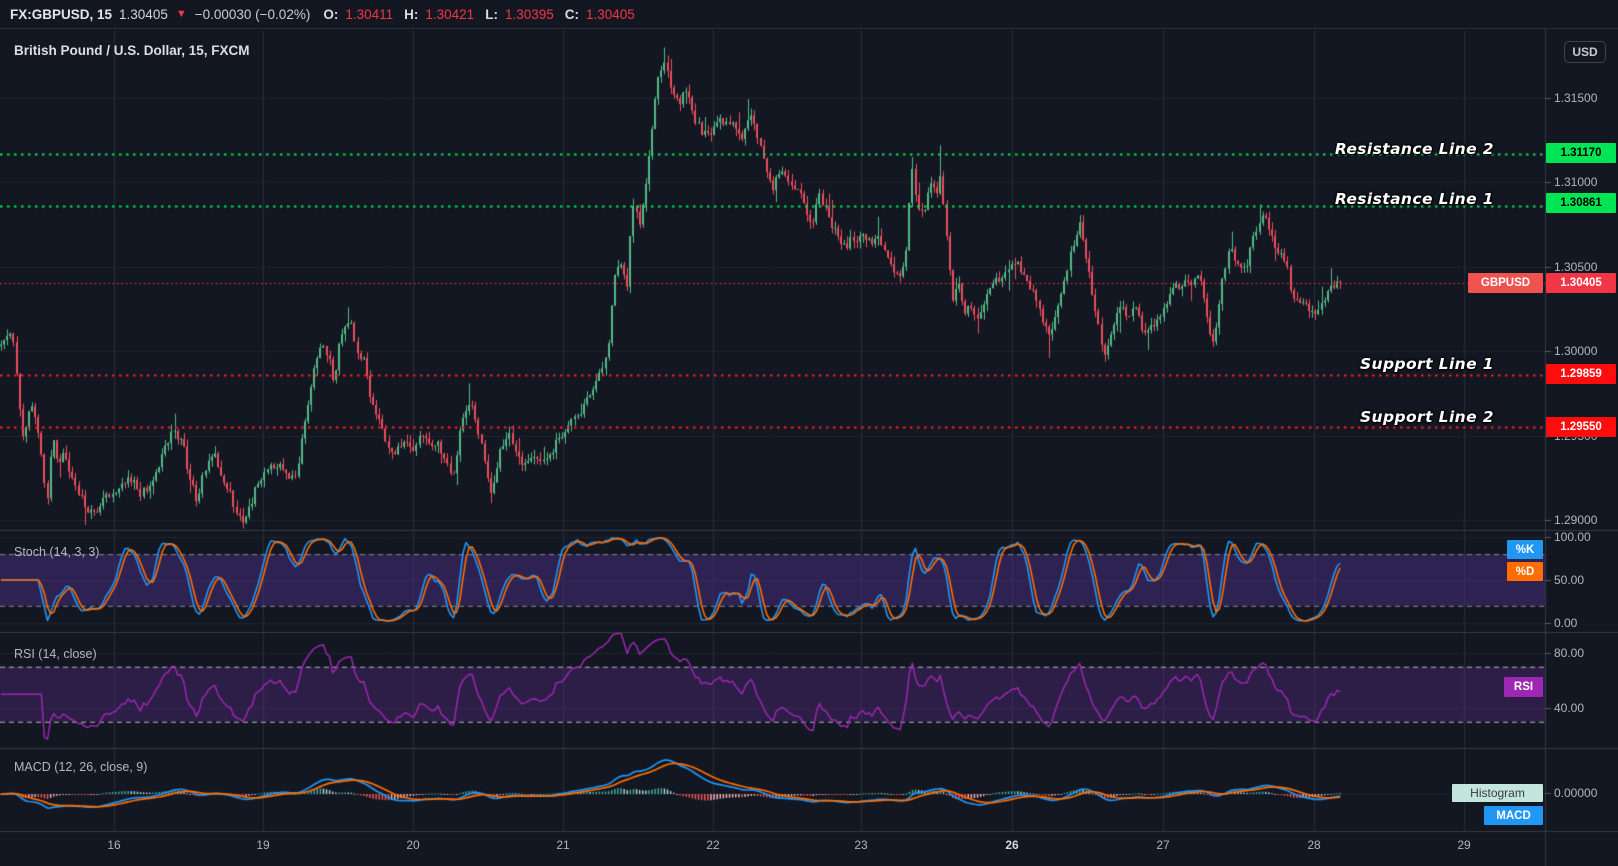 The width and height of the screenshot is (1618, 866). What do you see at coordinates (369, 14) in the screenshot?
I see `open-value: 1.30411` at bounding box center [369, 14].